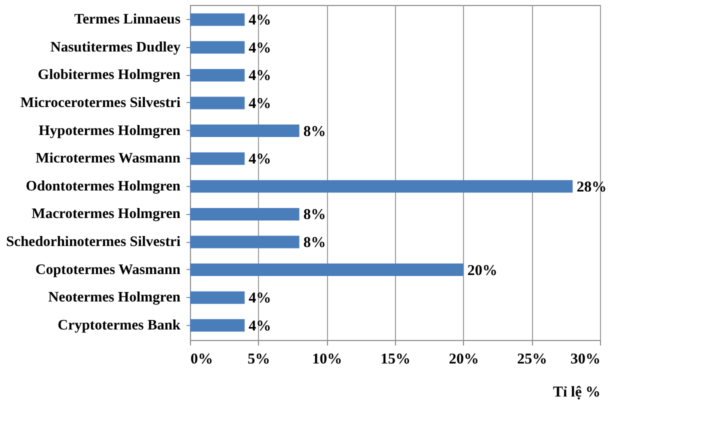 Image resolution: width=718 pixels, height=441 pixels. Describe the element at coordinates (109, 75) in the screenshot. I see `y-tick-label: Globitermes Holmgren` at that location.